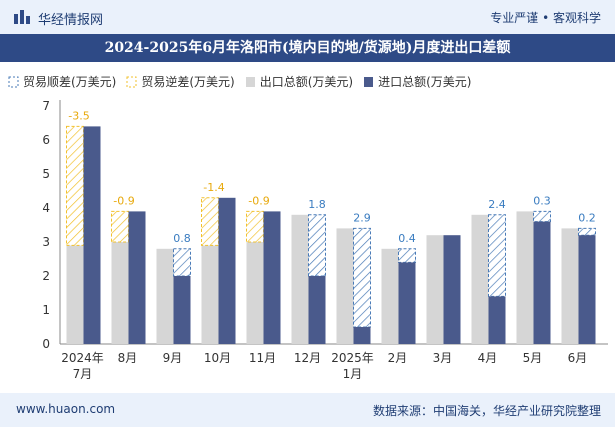 Image resolution: width=615 pixels, height=427 pixels. Describe the element at coordinates (82, 358) in the screenshot. I see `x-tick-label: 2024年` at that location.